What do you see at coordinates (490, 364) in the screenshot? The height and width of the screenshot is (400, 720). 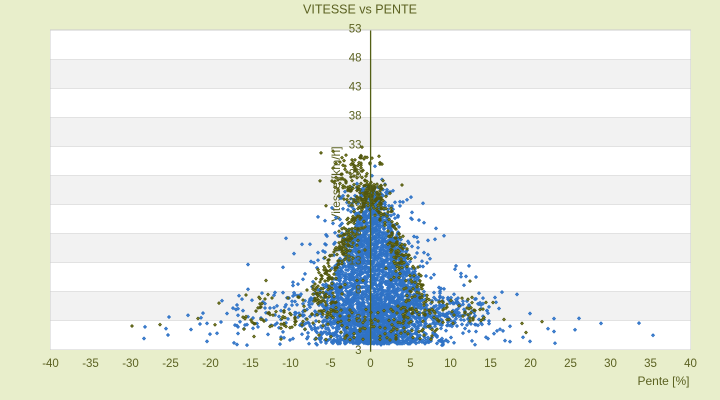 I see `svg-text: 15` at bounding box center [490, 364].